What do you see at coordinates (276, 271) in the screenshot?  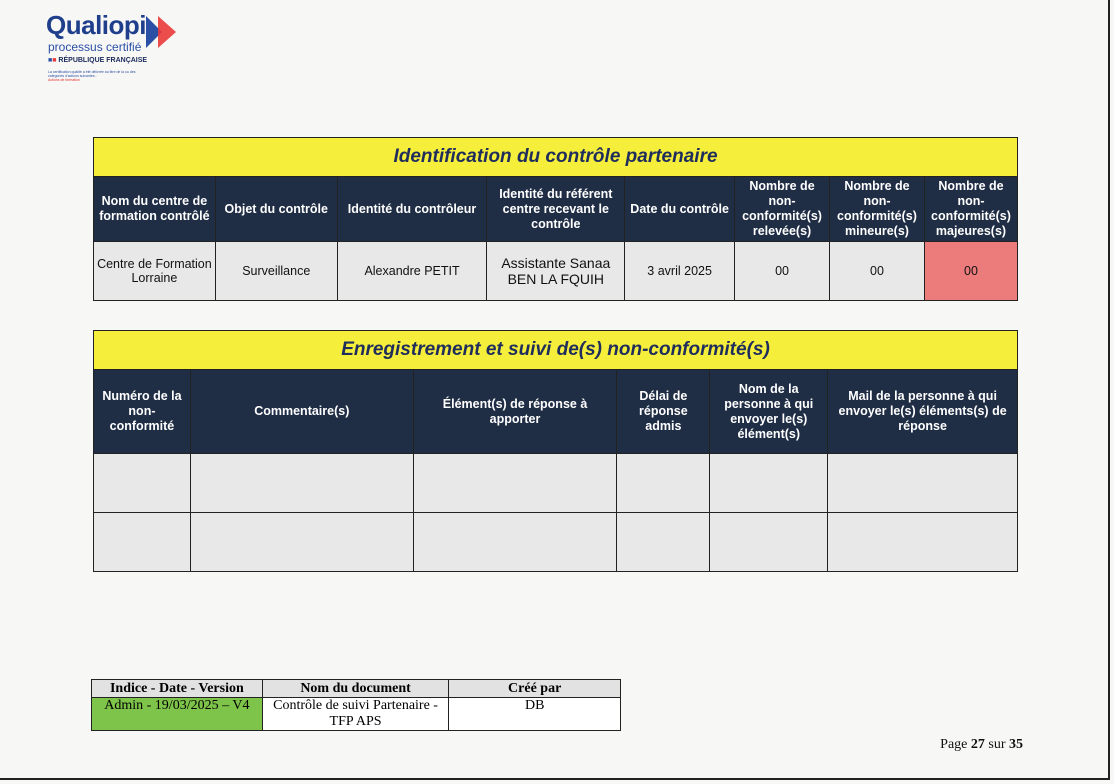 I see `cell: Surveillance` at bounding box center [276, 271].